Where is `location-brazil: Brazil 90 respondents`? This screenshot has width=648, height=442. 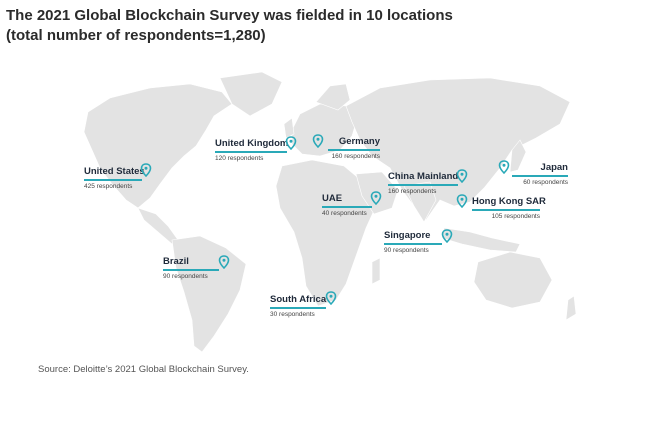
location-brazil: Brazil 90 respondents is located at coordinates (191, 268).